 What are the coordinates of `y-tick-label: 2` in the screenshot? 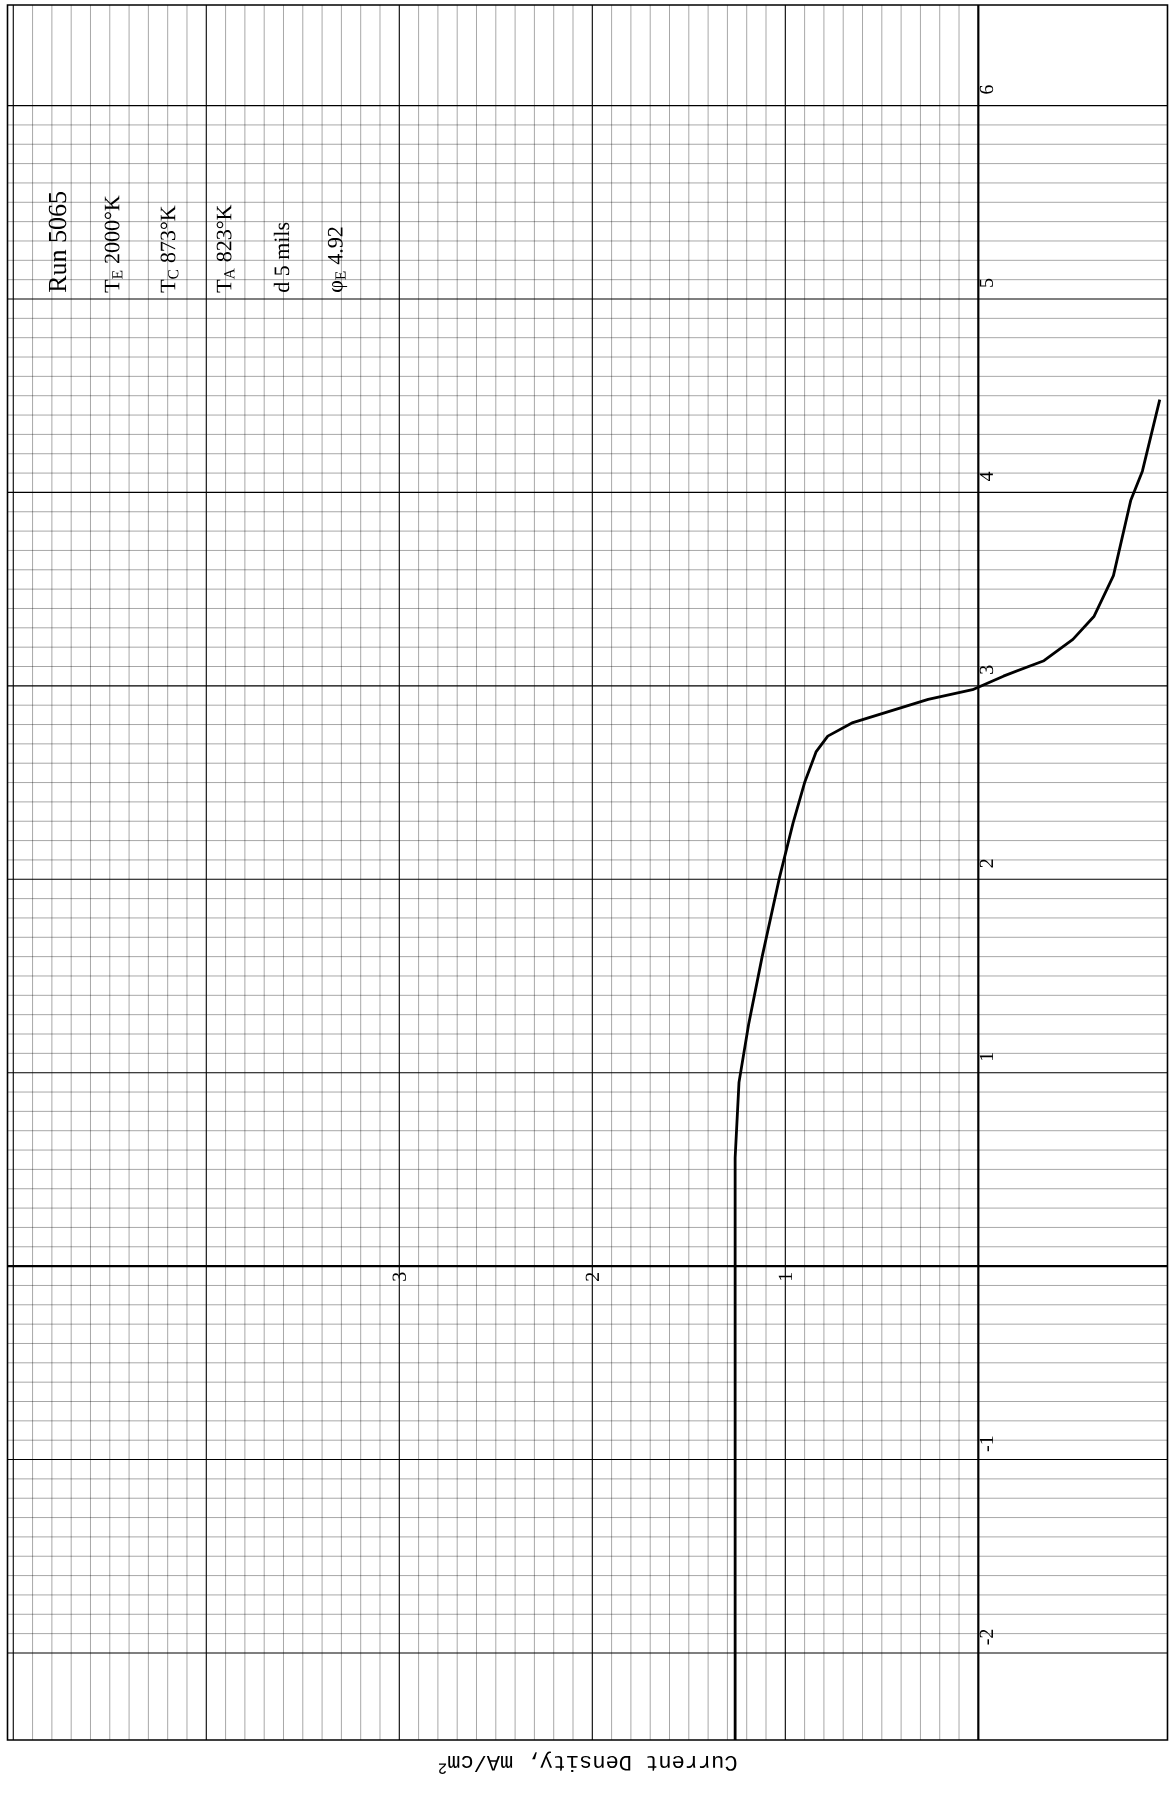 It's located at (986, 863).